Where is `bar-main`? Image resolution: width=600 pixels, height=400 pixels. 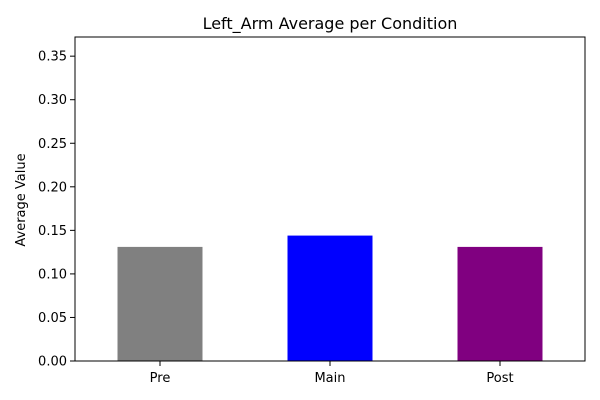 bar-main is located at coordinates (330, 298).